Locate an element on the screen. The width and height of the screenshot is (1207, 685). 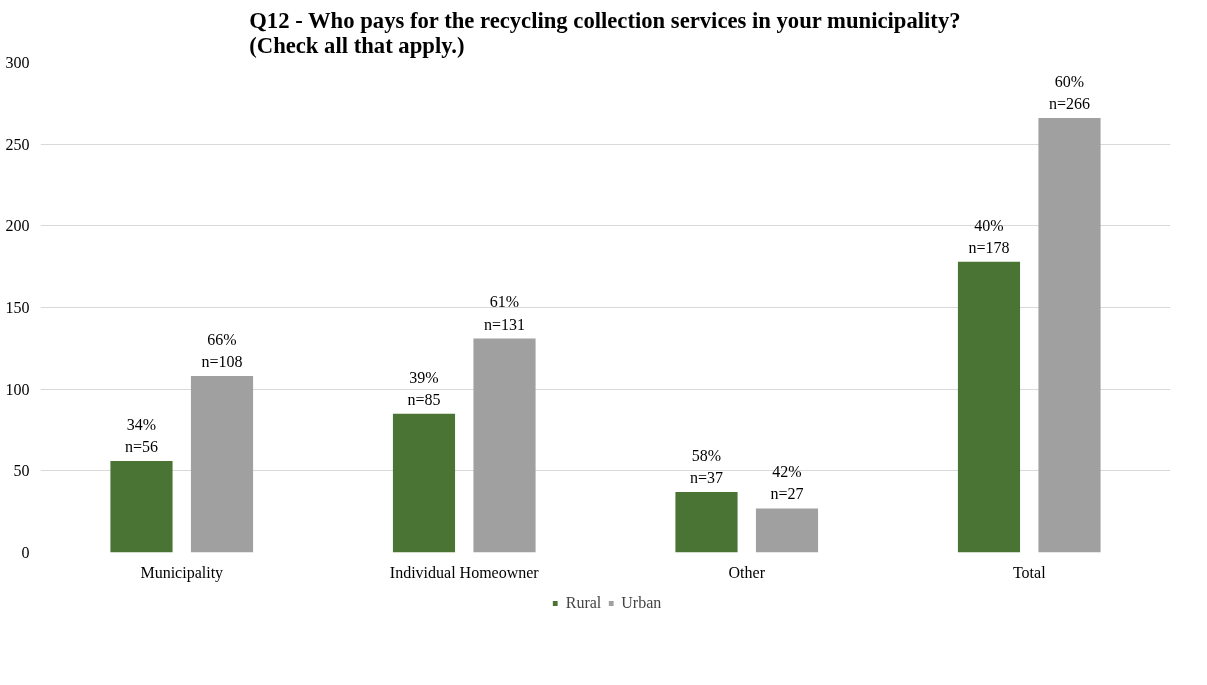
legend-label: Urban is located at coordinates (641, 603).